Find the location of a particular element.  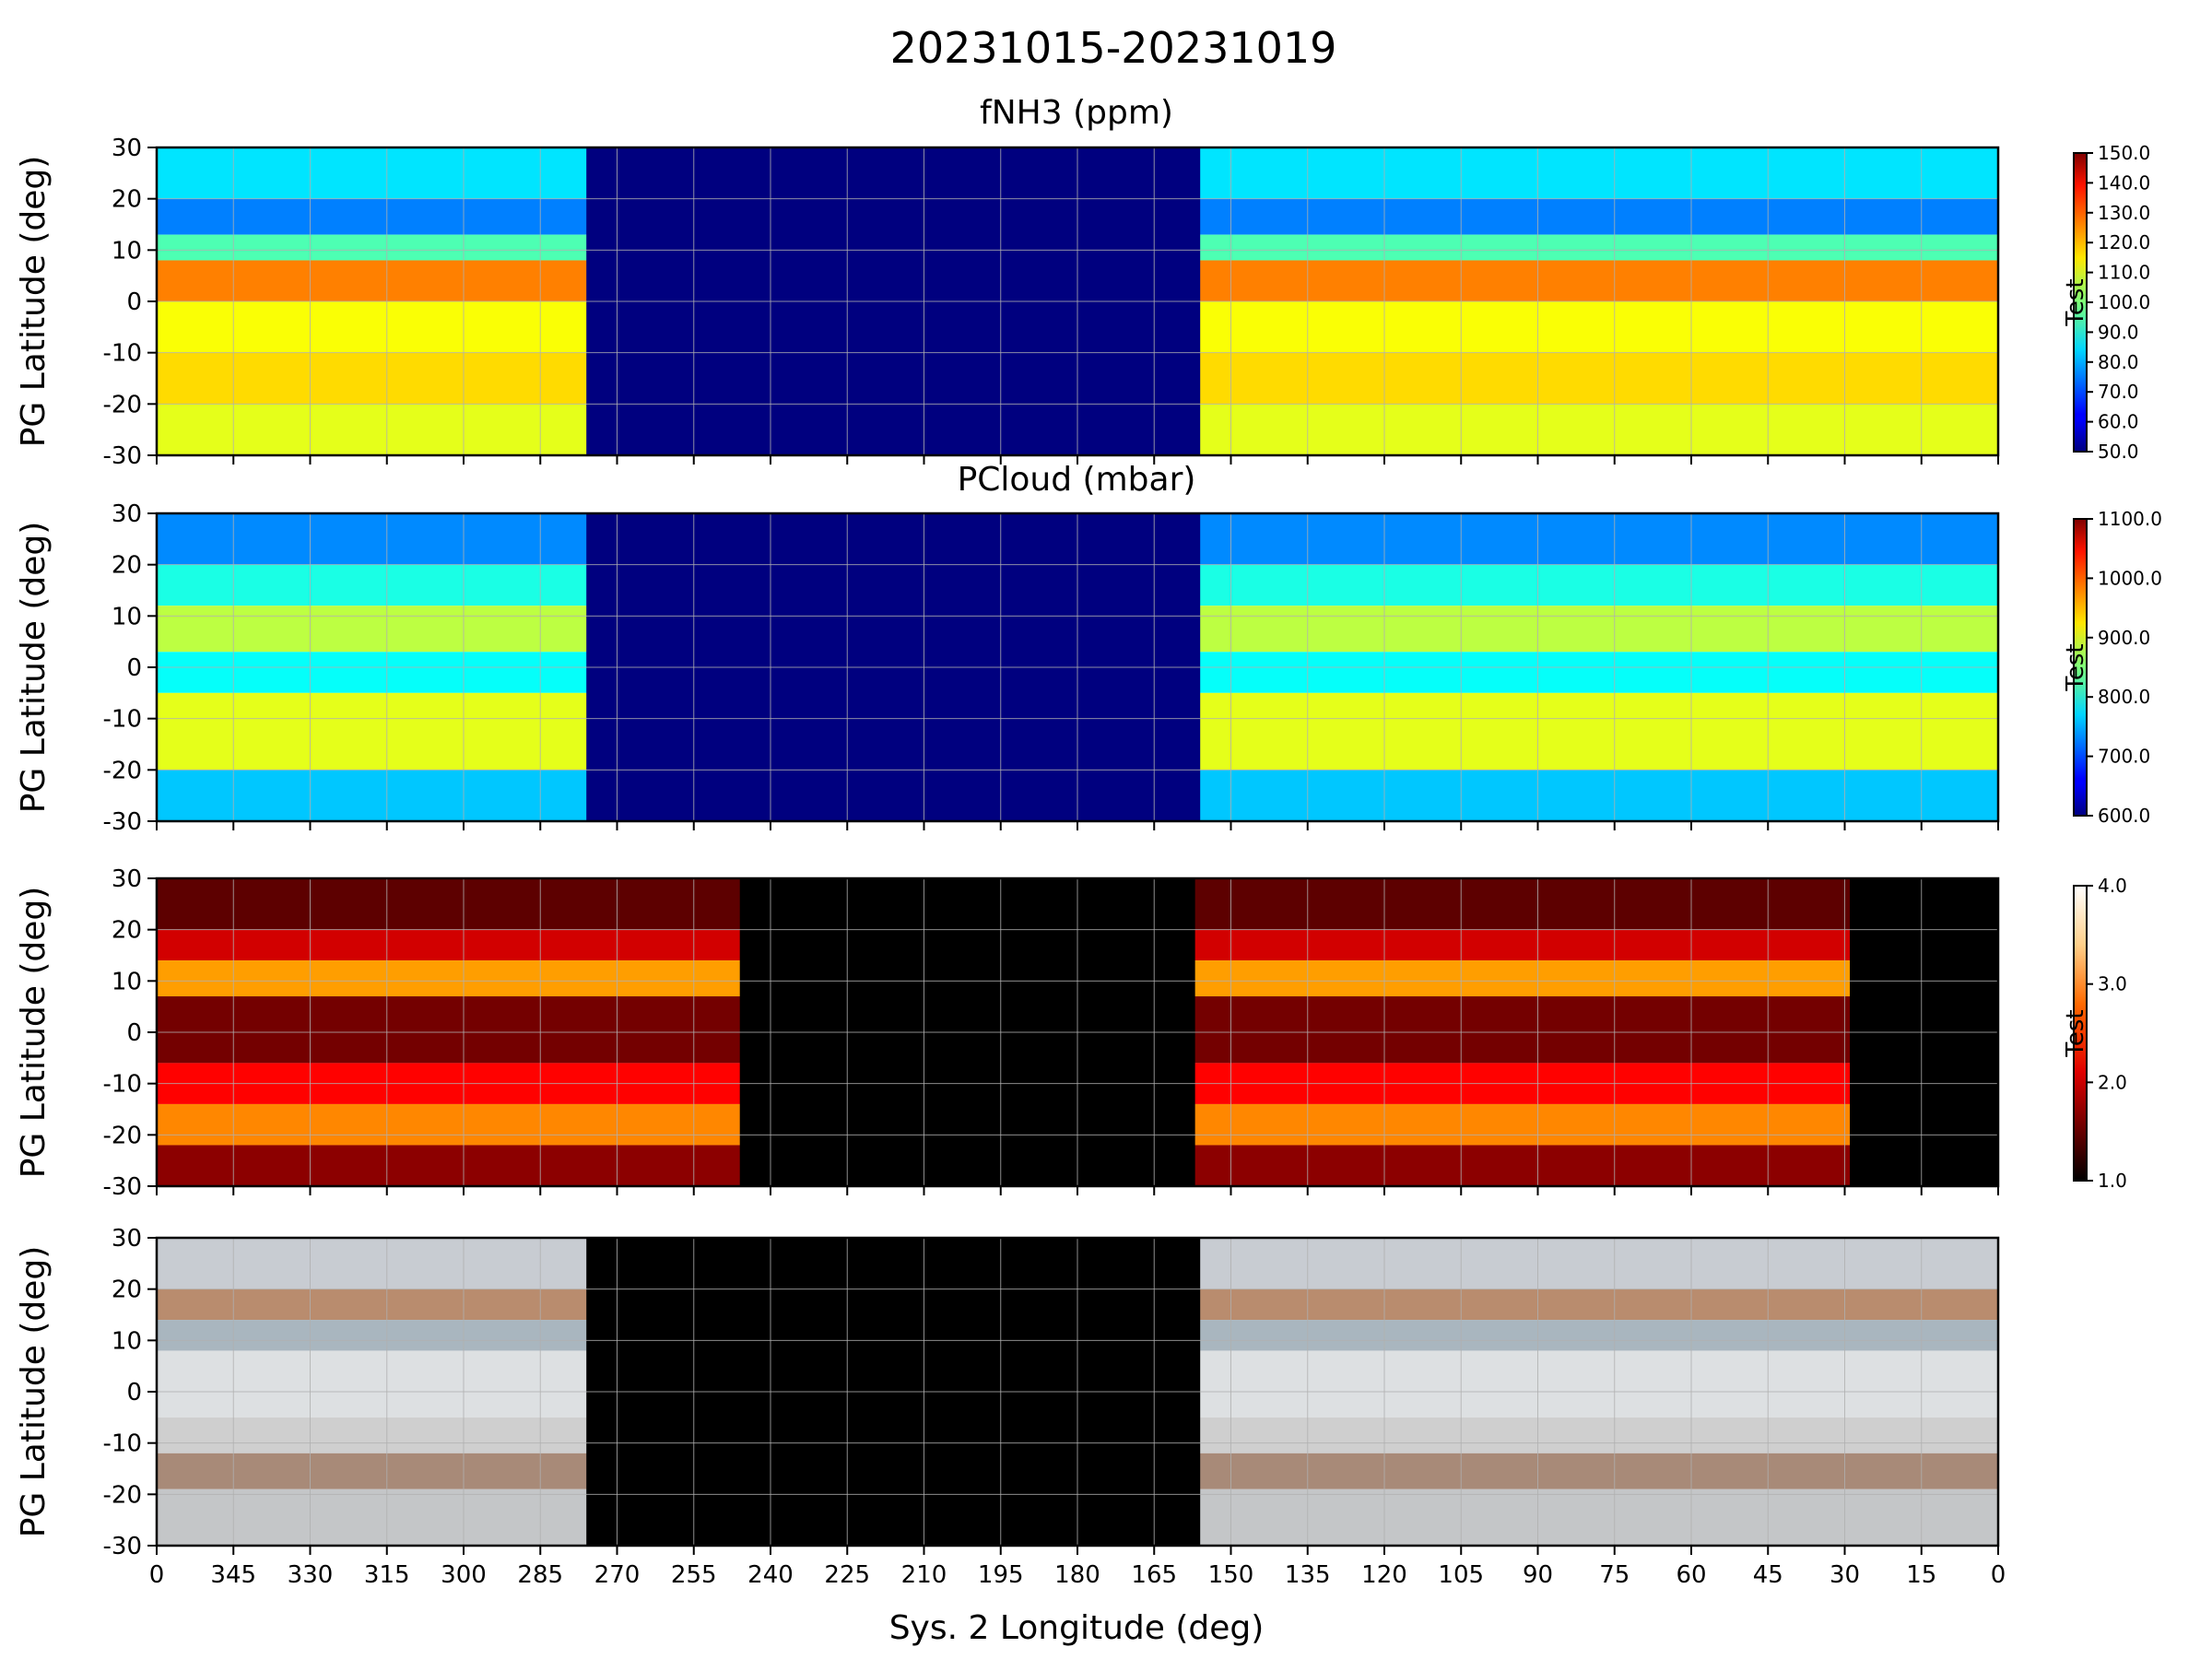

colorbar-tick-label: 4.0 is located at coordinates (2112, 886).